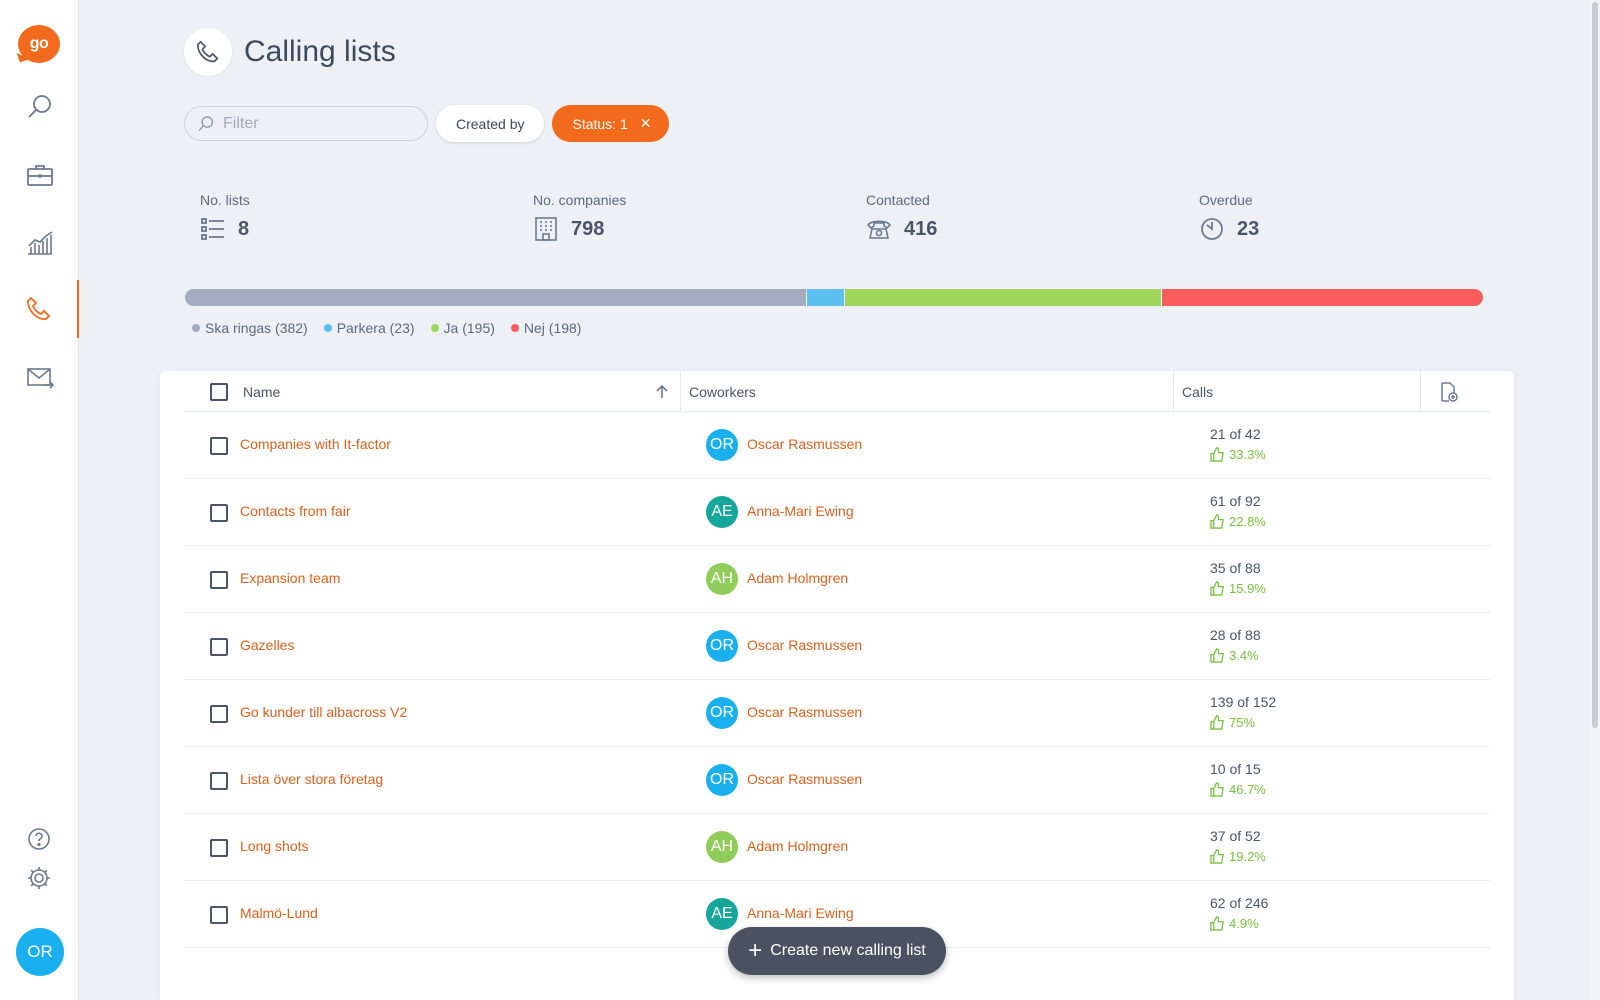 The image size is (1600, 1000). I want to click on page-scrollbar, so click(1595, 500).